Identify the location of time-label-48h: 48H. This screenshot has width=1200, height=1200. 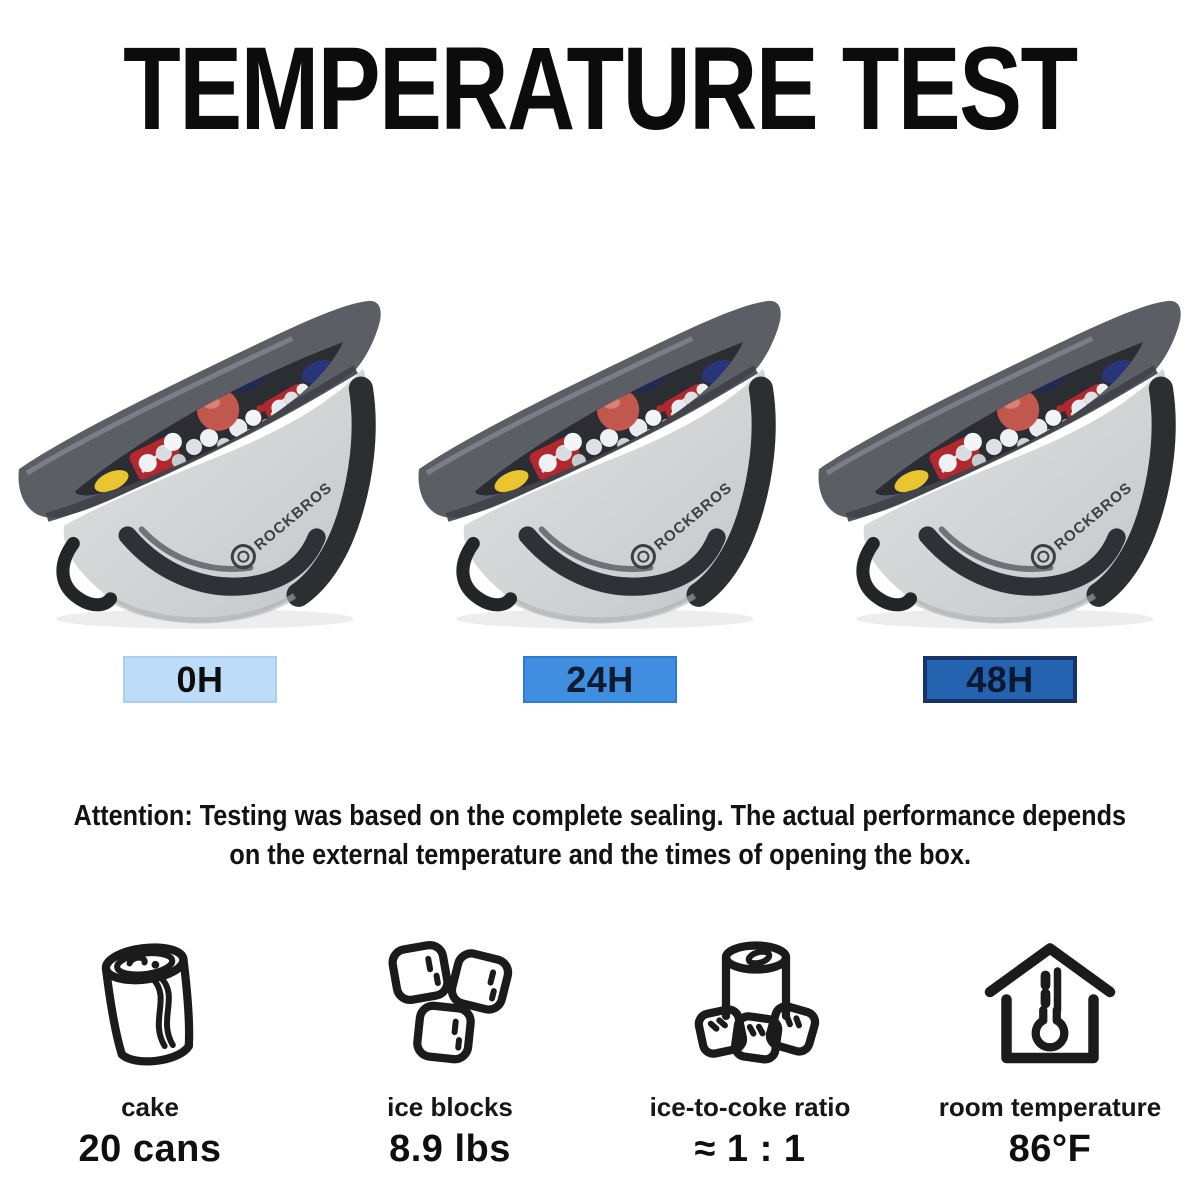
(1000, 679).